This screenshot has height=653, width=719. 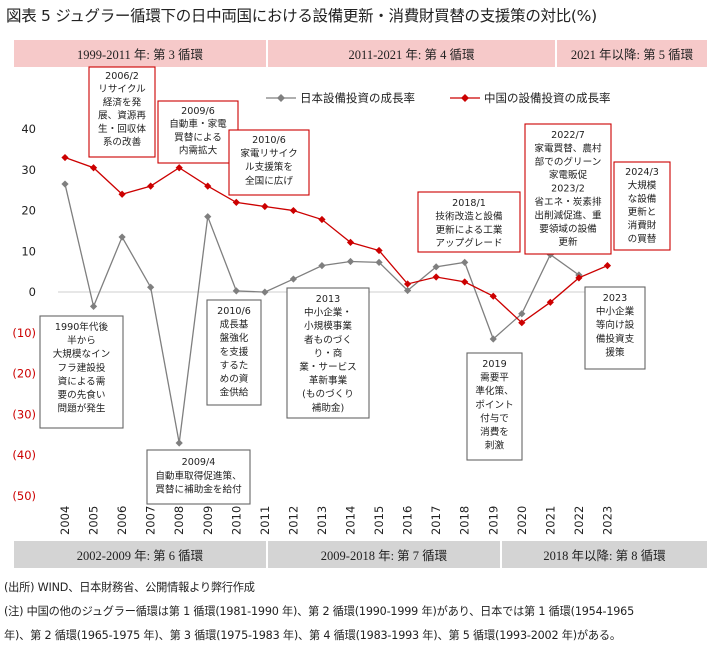 I want to click on annotation-text: フラ建設投, so click(x=82, y=368).